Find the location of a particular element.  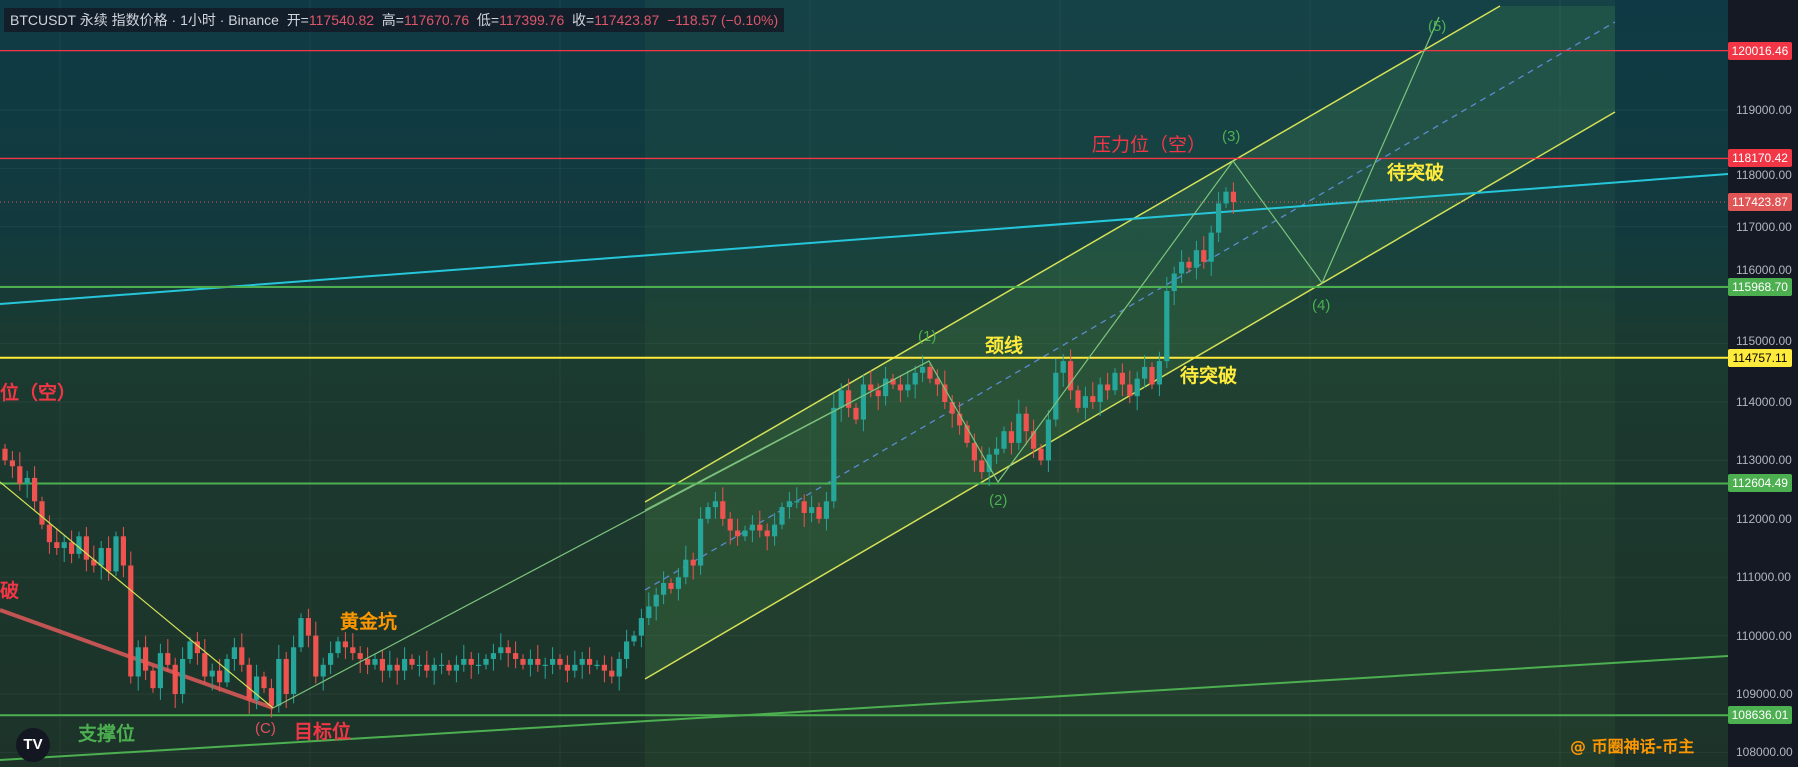

price-tick-label: 116000.00 is located at coordinates (1764, 270).